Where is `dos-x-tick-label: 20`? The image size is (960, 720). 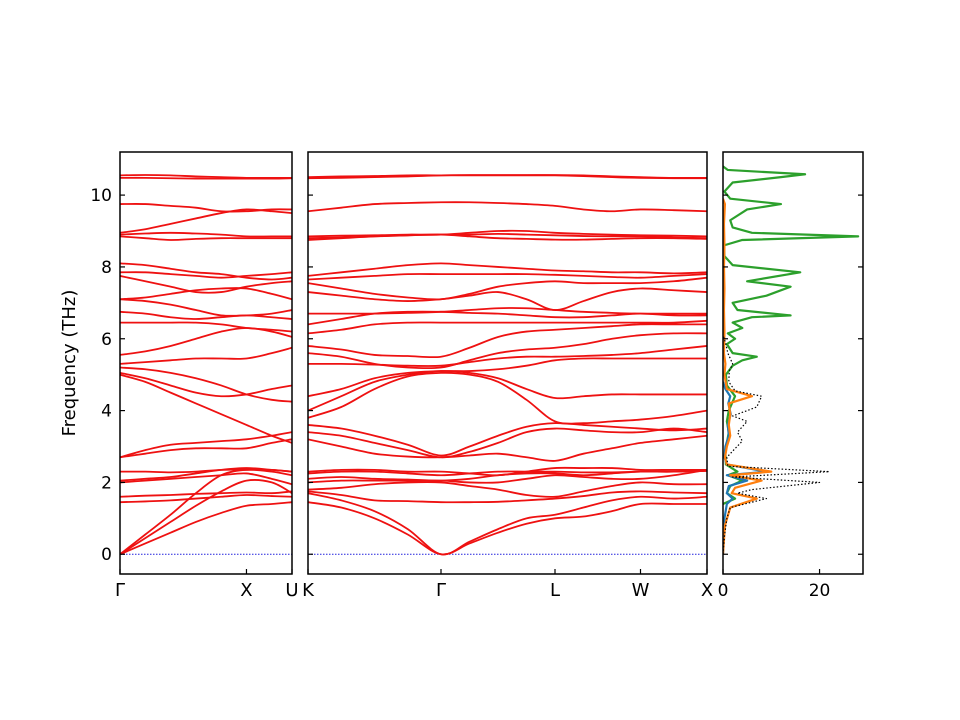
dos-x-tick-label: 20 is located at coordinates (820, 591).